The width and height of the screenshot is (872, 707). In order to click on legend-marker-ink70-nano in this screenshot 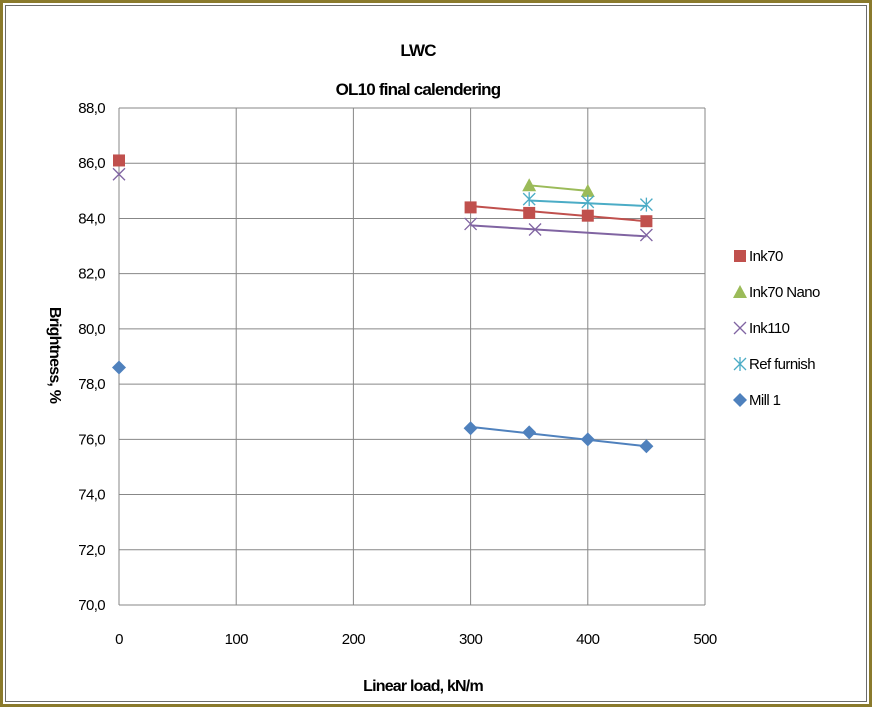, I will do `click(740, 291)`.